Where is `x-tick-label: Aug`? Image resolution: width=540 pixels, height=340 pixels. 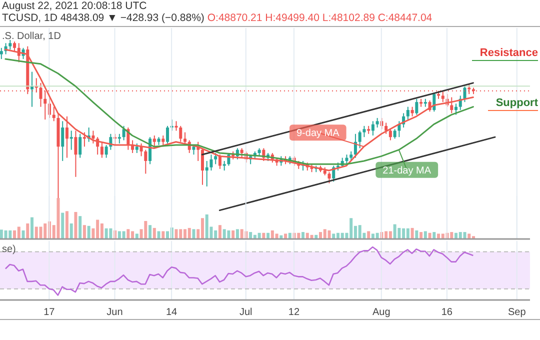
x-tick-label: Aug is located at coordinates (381, 312).